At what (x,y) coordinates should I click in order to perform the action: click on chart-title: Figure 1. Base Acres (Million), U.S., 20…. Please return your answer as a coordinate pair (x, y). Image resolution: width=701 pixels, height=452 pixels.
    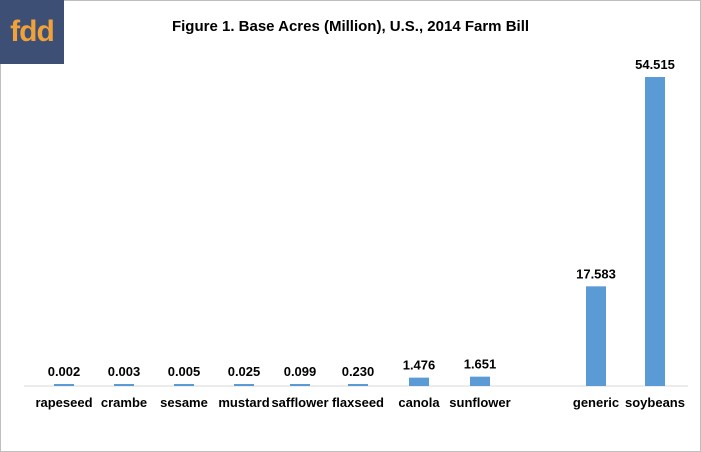
    Looking at the image, I should click on (350, 26).